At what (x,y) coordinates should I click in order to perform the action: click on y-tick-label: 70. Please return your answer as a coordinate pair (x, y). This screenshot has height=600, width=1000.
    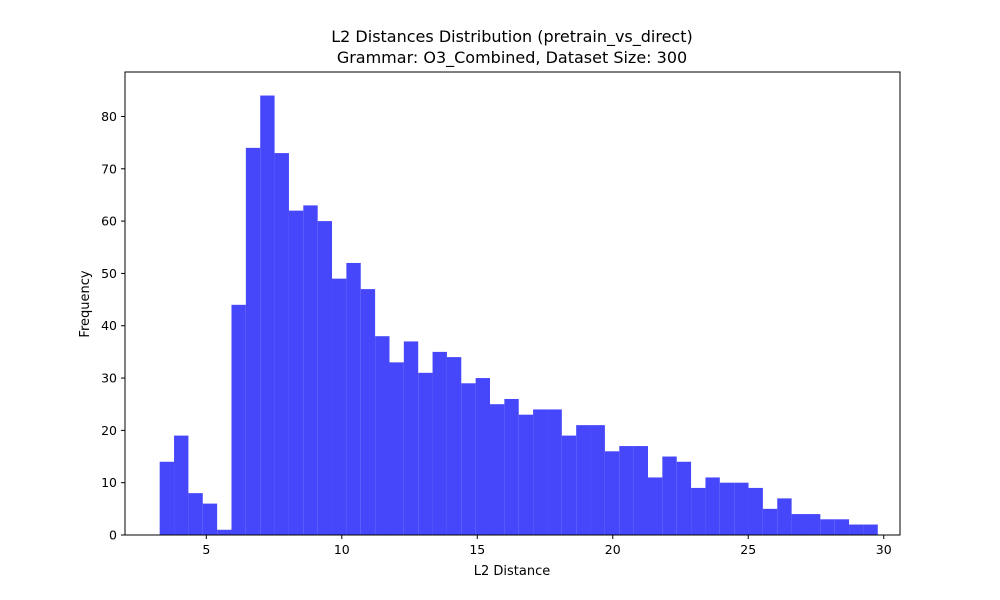
    Looking at the image, I should click on (109, 168).